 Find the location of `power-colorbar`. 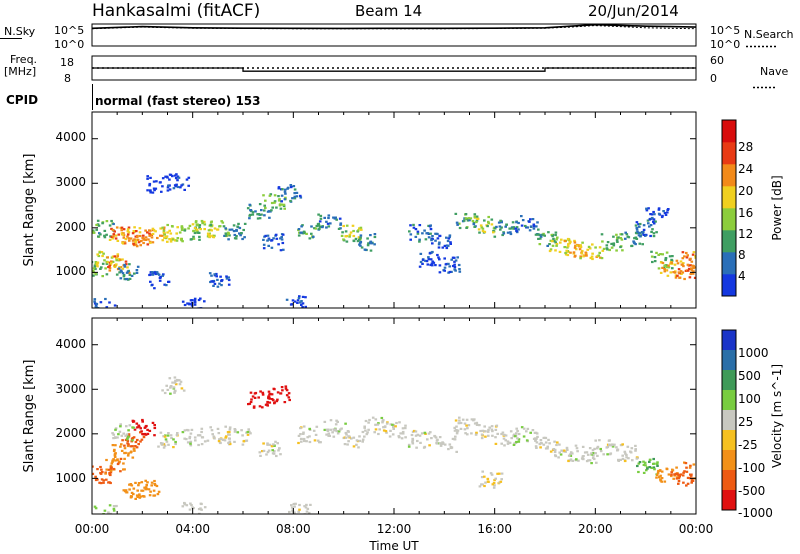

power-colorbar is located at coordinates (729, 208).